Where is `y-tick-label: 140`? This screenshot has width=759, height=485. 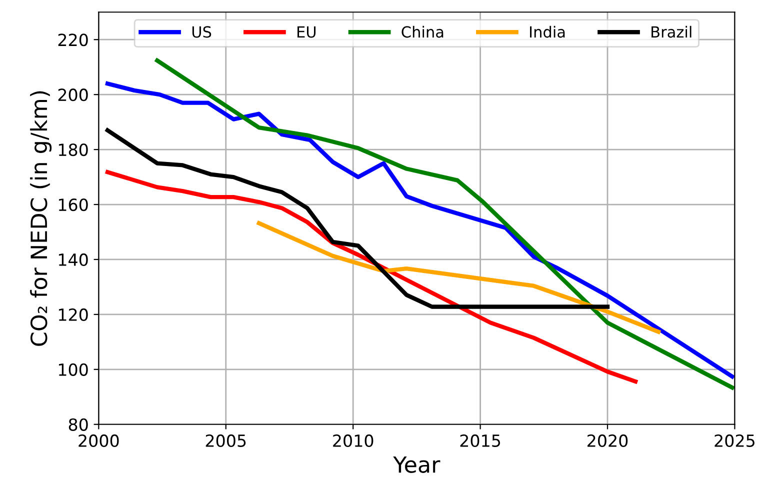
y-tick-label: 140 is located at coordinates (73, 259).